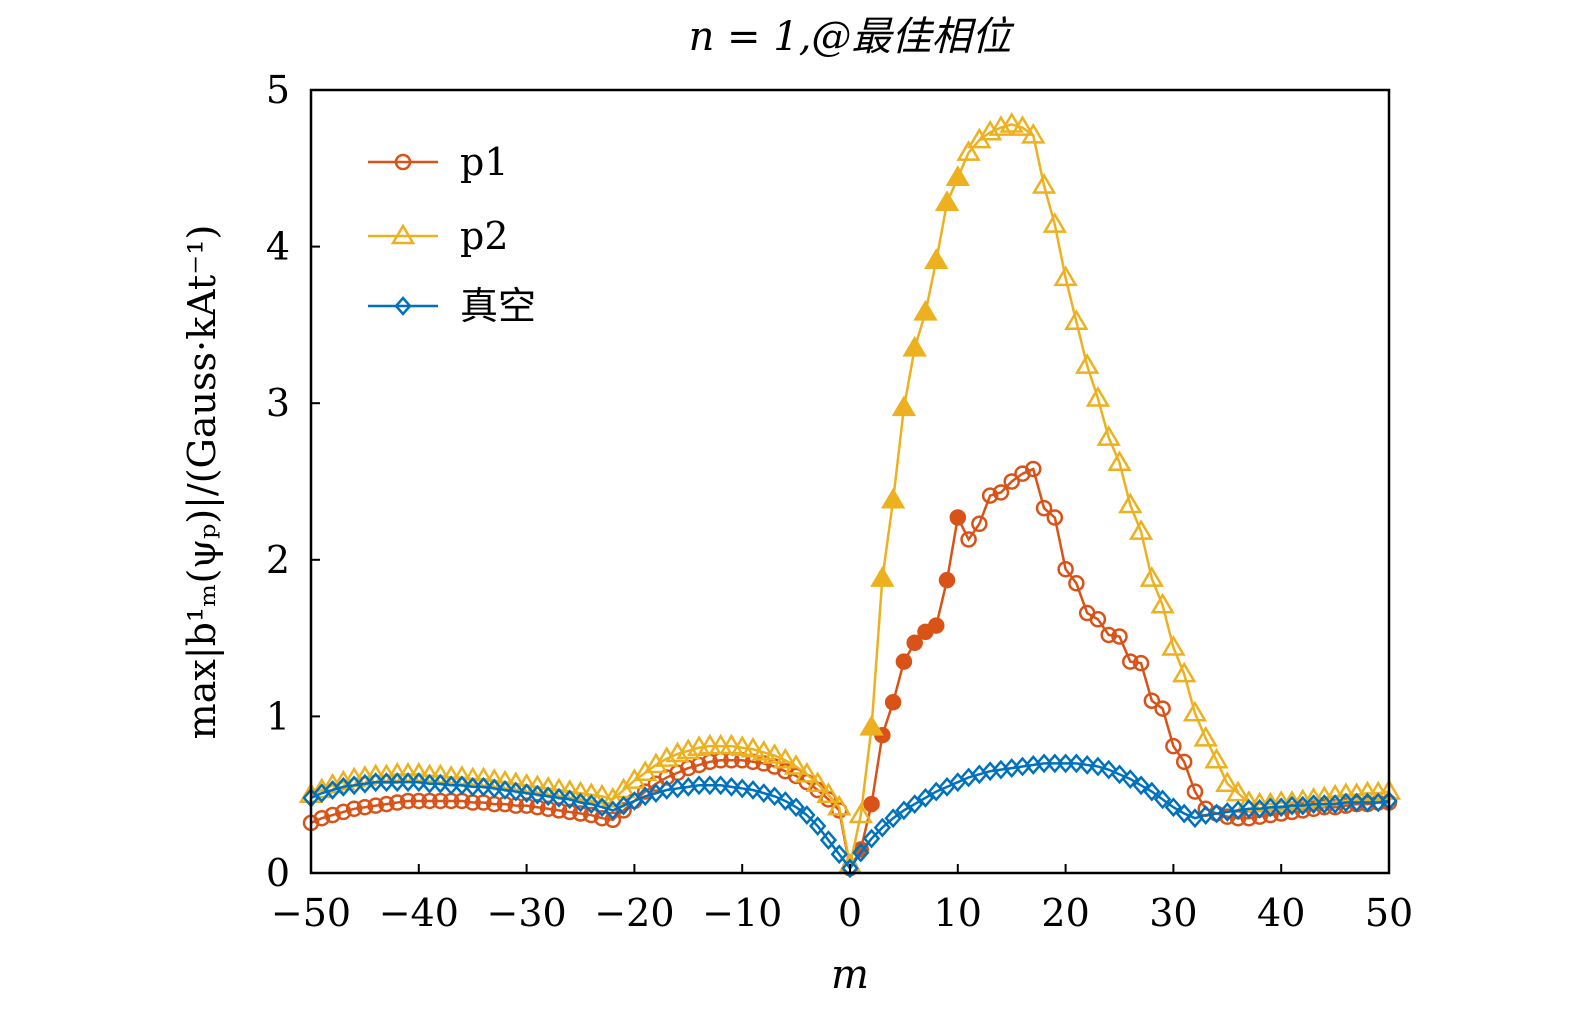  Describe the element at coordinates (278, 873) in the screenshot. I see `y-tick-label: 0` at that location.